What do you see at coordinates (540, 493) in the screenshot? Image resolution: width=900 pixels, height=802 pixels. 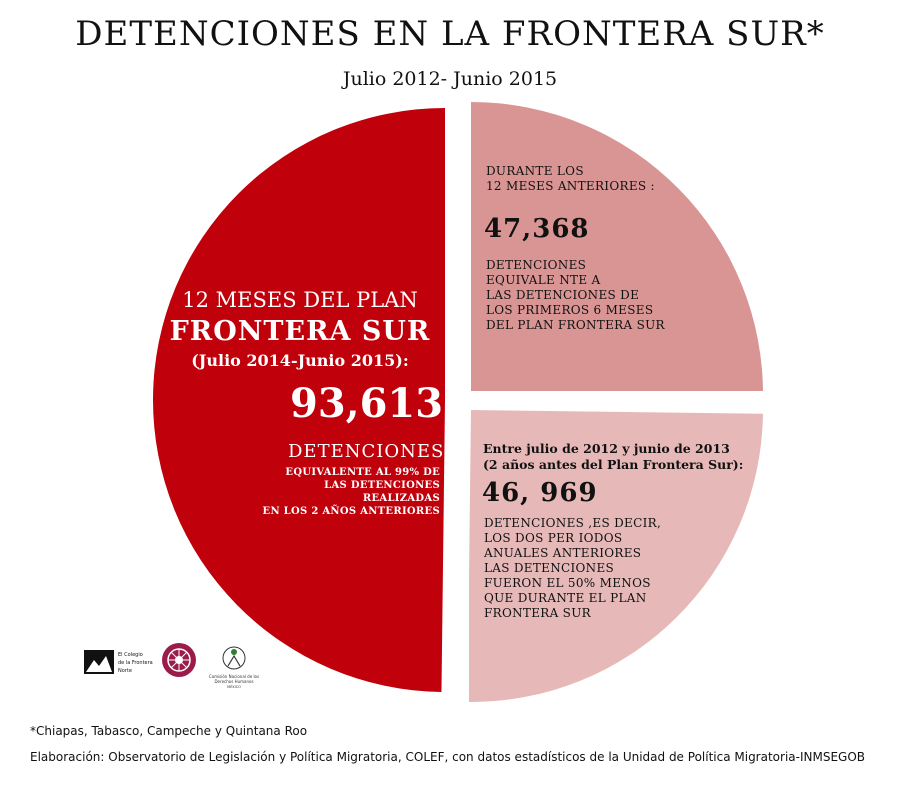 I see `slice-bottom-value: 46, 969` at bounding box center [540, 493].